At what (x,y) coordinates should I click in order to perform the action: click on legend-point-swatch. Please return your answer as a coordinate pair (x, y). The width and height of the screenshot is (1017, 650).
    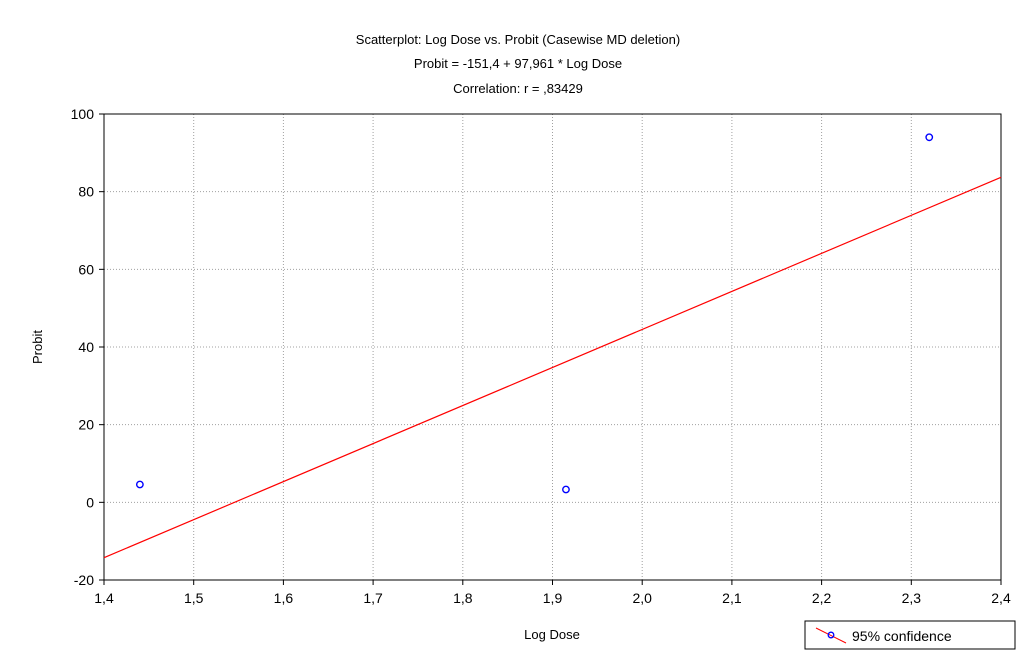
    Looking at the image, I should click on (831, 635).